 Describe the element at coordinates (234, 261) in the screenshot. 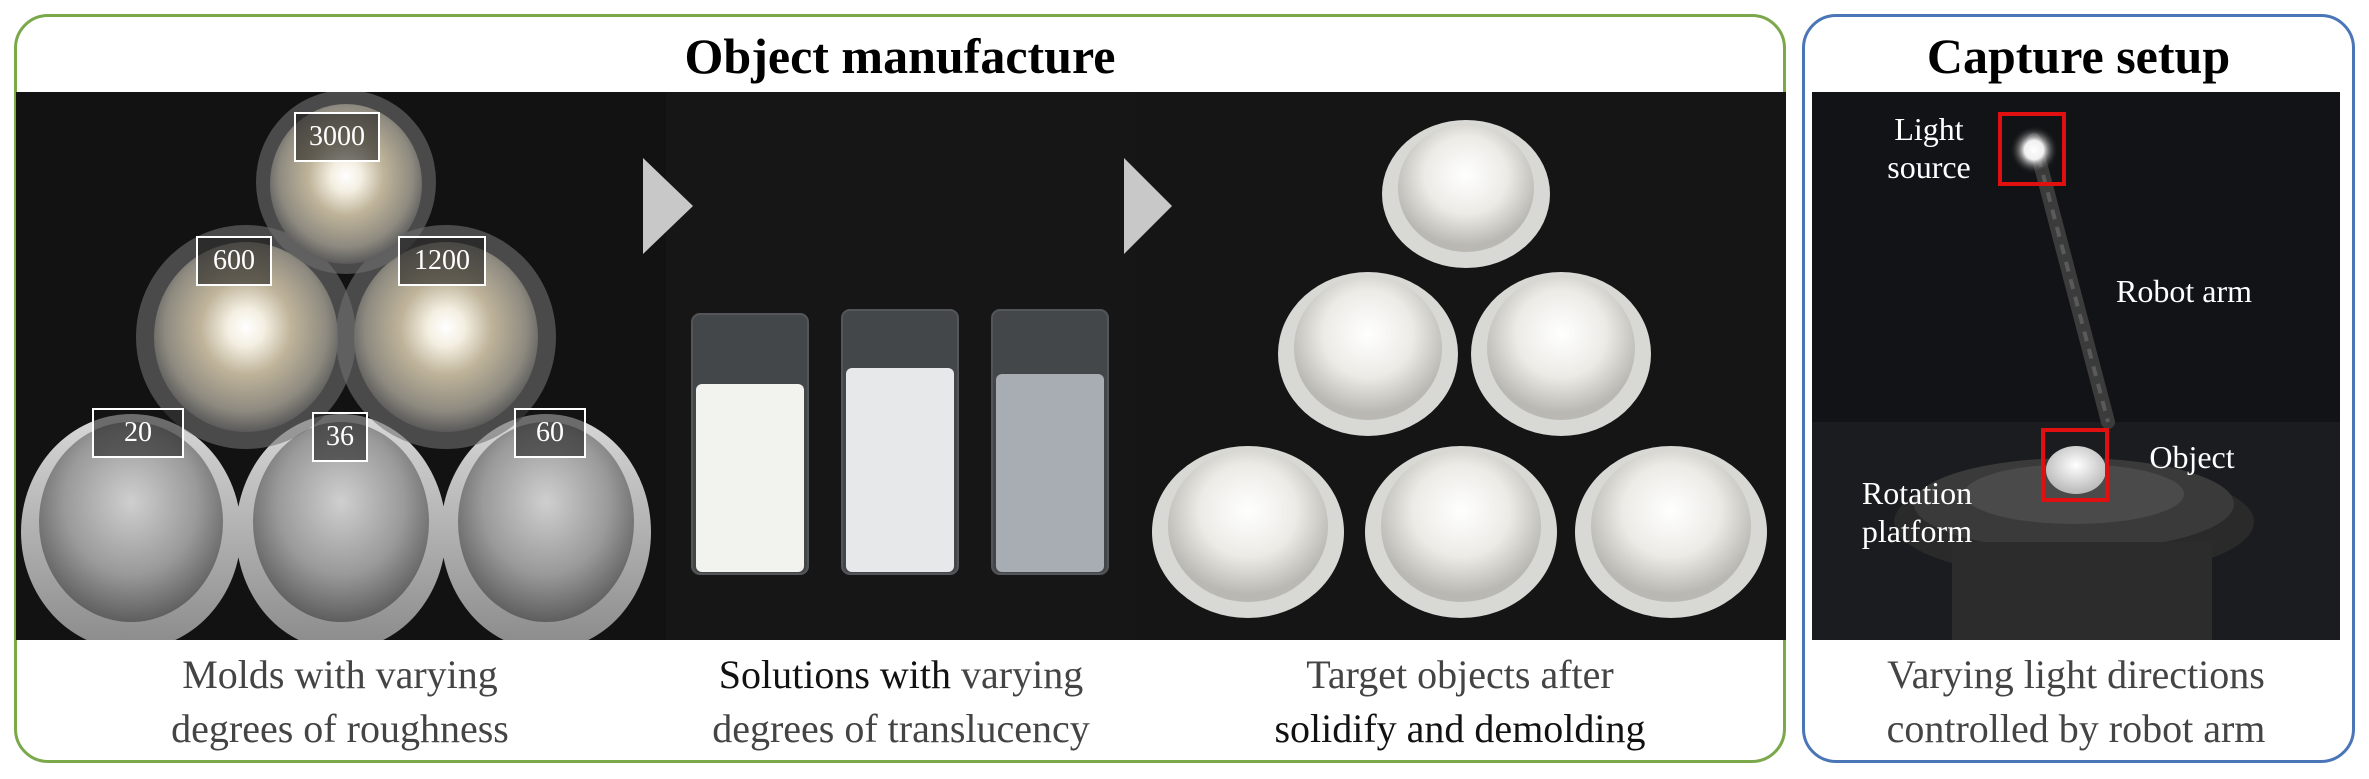

I see `mold-label-600: 600` at that location.